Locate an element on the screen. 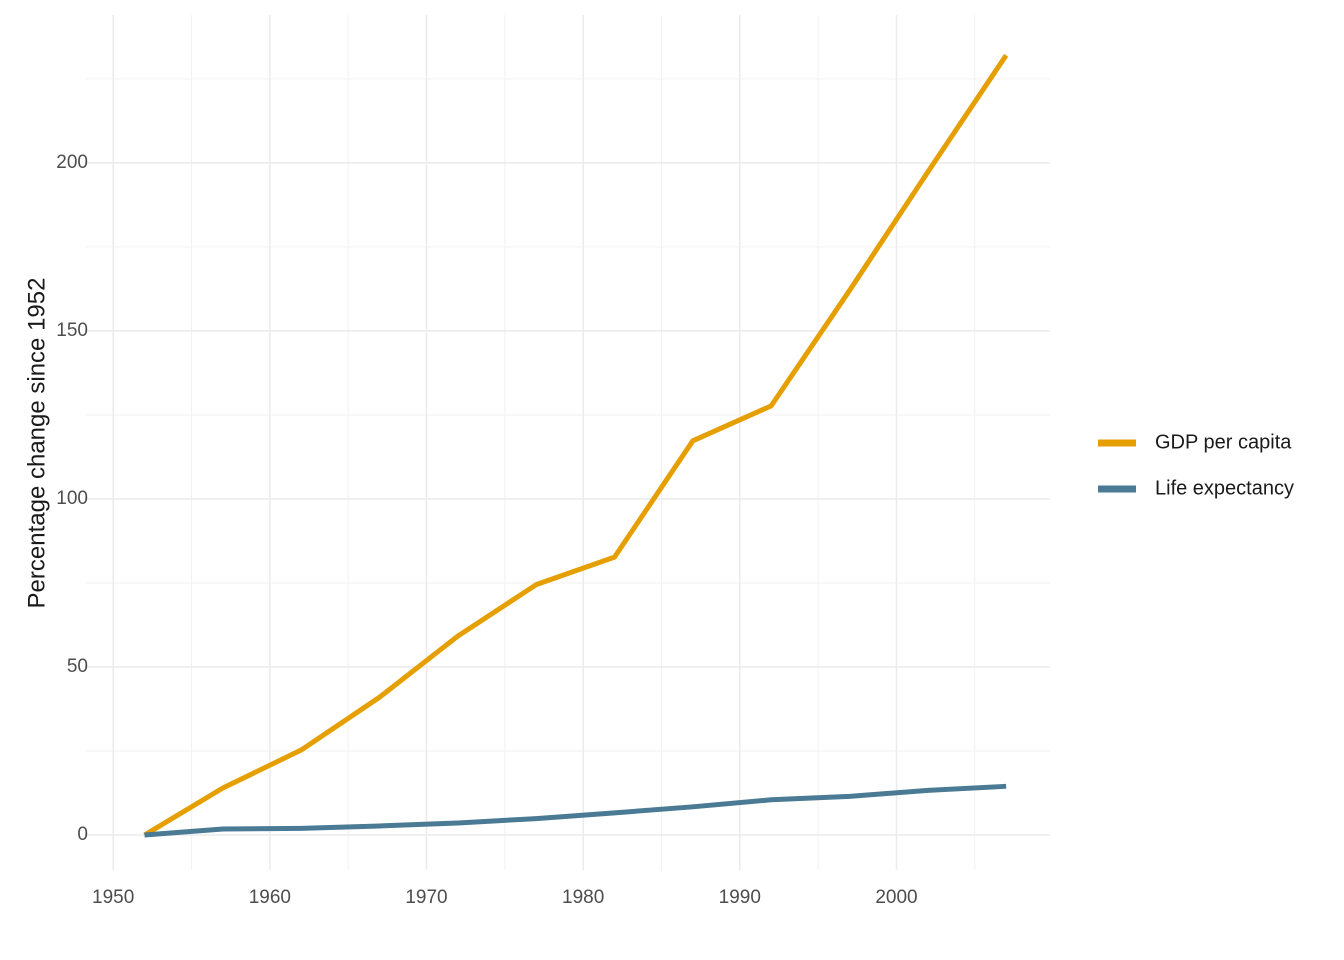  y-tick-label: 200 is located at coordinates (72, 162).